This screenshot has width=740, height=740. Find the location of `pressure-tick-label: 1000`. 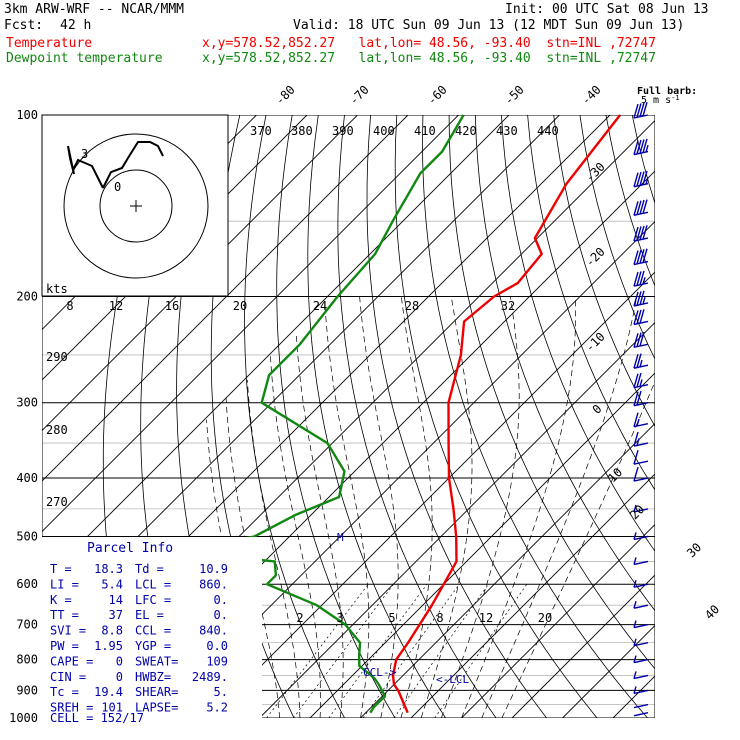

pressure-tick-label: 1000 is located at coordinates (23, 718).